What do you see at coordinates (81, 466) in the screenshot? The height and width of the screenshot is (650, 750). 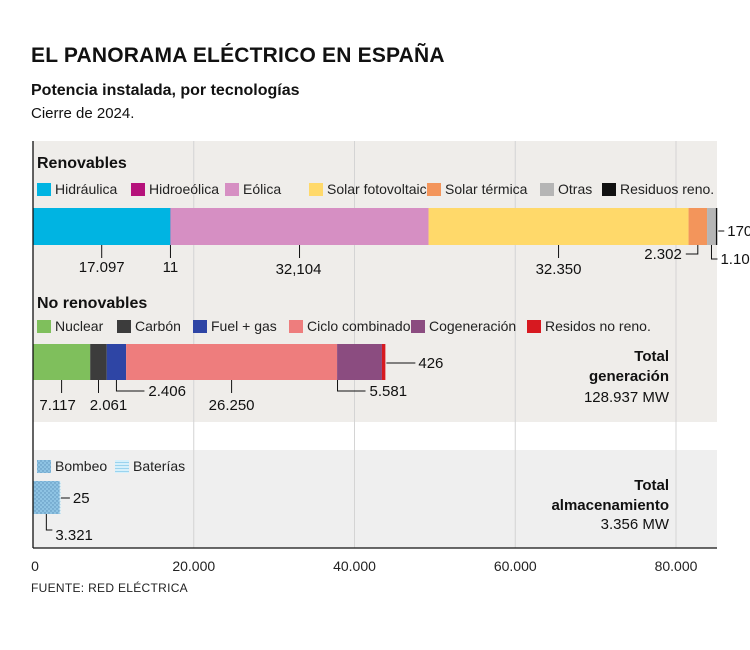 I see `legend-label-bombeo: Bombeo` at bounding box center [81, 466].